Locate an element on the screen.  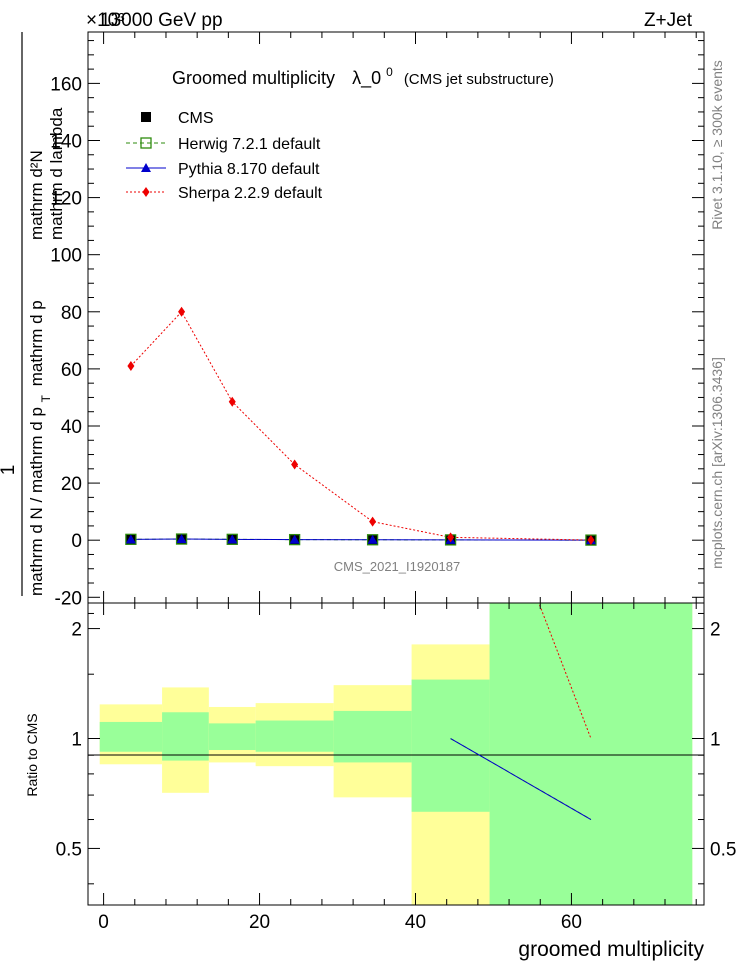
ratio-ytick-label-right: 0.5 is located at coordinates (723, 849).